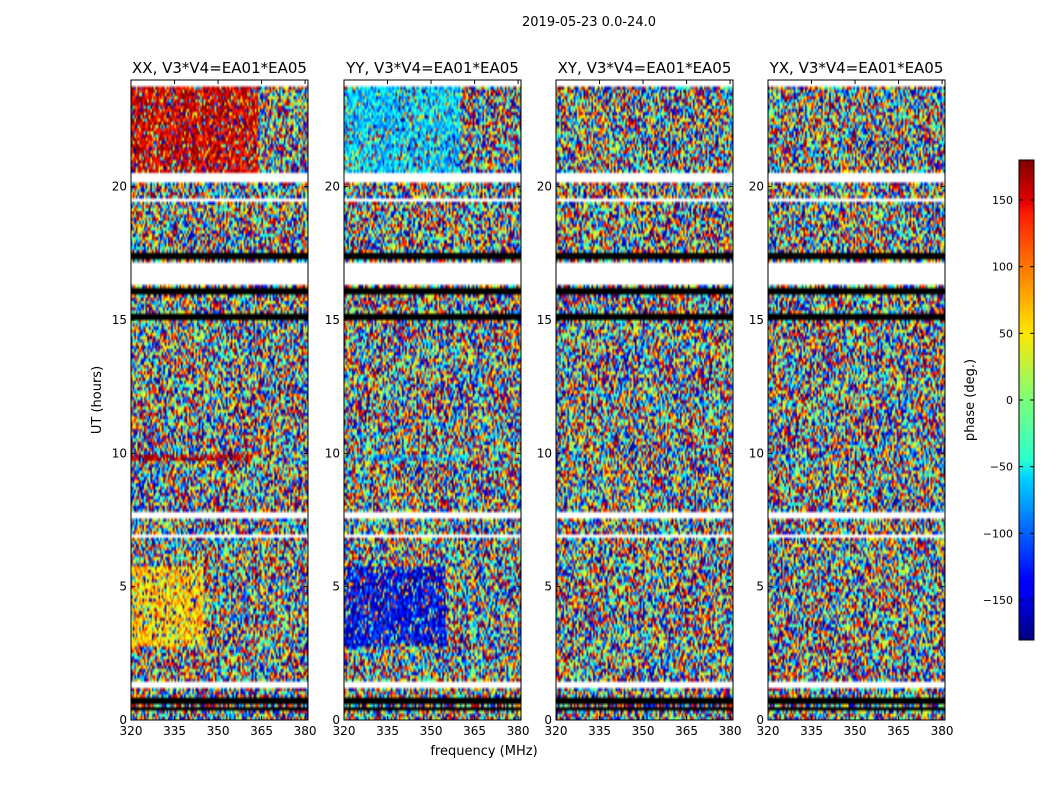  I want to click on panel-title: YY, V3*V4=EA01*EA05, so click(432, 68).